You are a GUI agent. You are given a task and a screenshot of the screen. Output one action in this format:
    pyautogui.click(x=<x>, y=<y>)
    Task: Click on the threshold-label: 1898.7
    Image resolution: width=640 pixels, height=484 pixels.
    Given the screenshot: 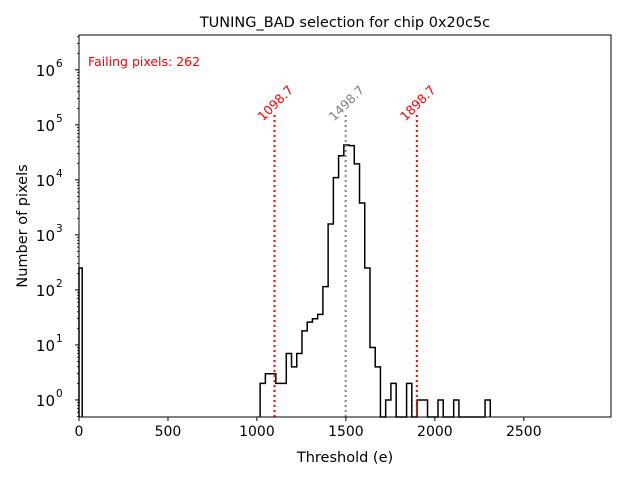 What is the action you would take?
    pyautogui.click(x=418, y=103)
    